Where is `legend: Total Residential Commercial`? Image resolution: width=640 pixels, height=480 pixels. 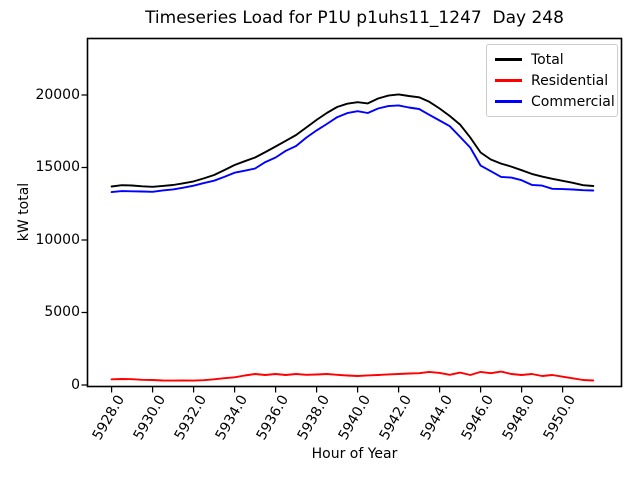
legend: Total Residential Commercial is located at coordinates (552, 80).